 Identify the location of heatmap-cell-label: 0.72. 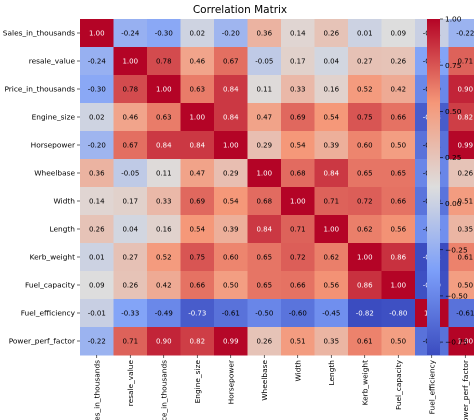
(365, 202).